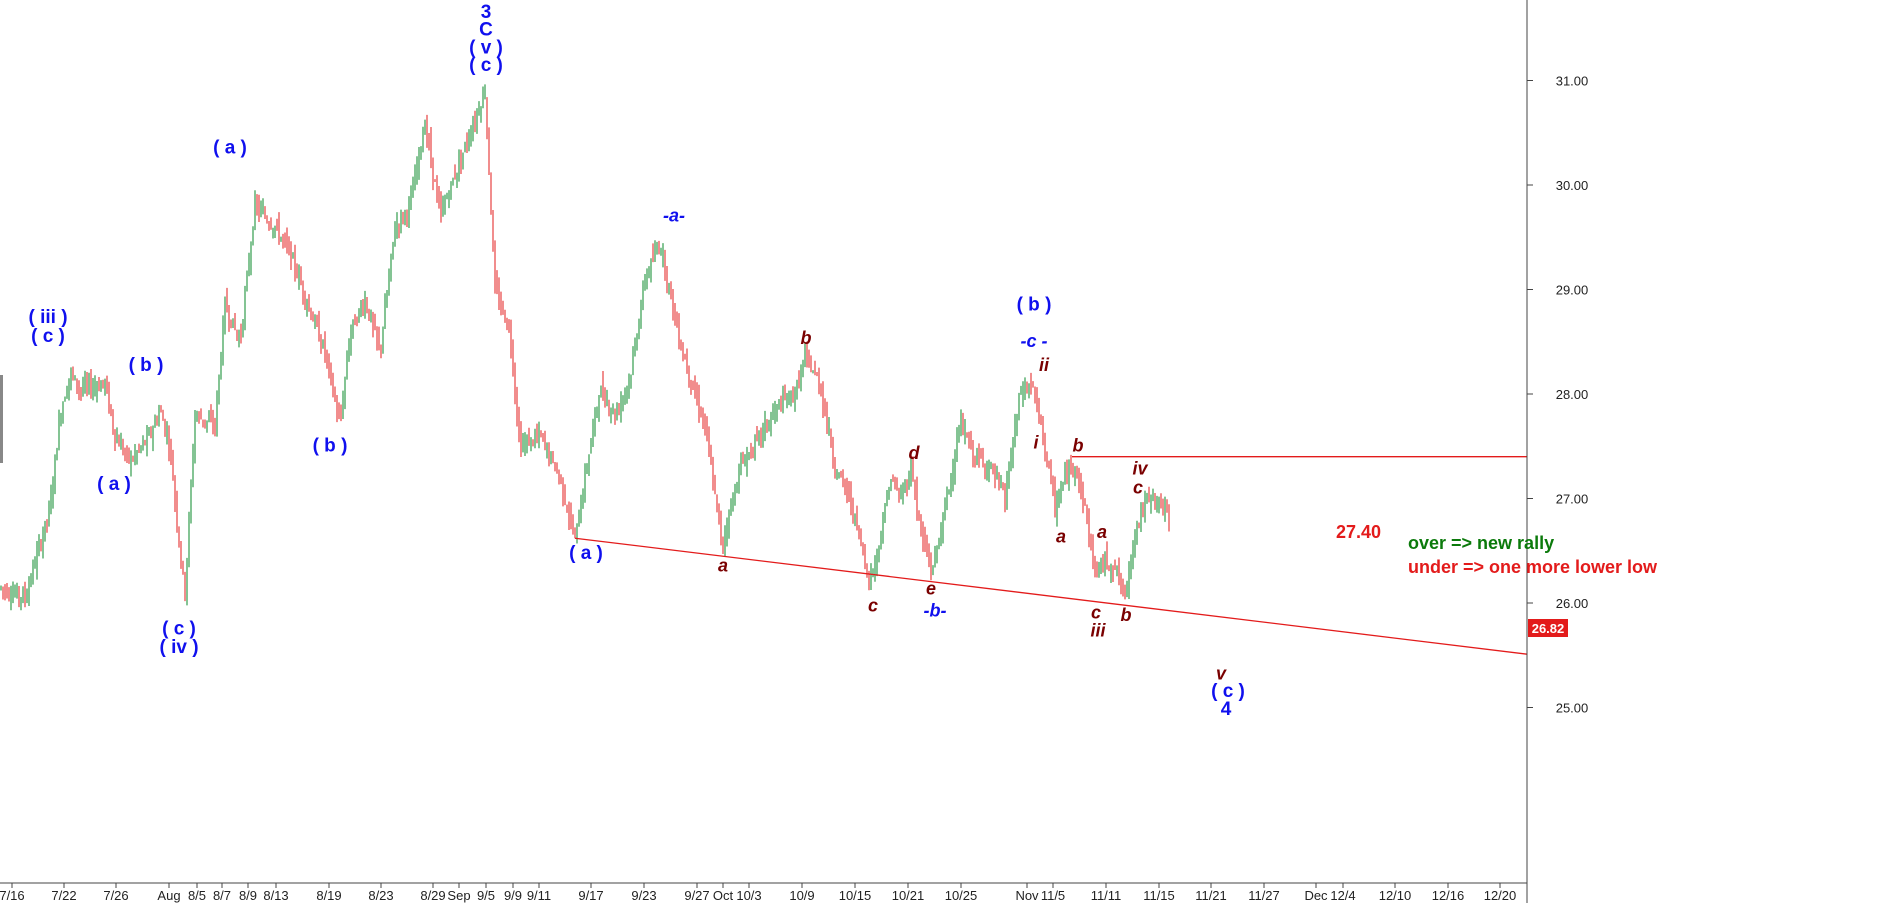 This screenshot has width=1903, height=908. I want to click on price-tick-label: 29.00, so click(1572, 290).